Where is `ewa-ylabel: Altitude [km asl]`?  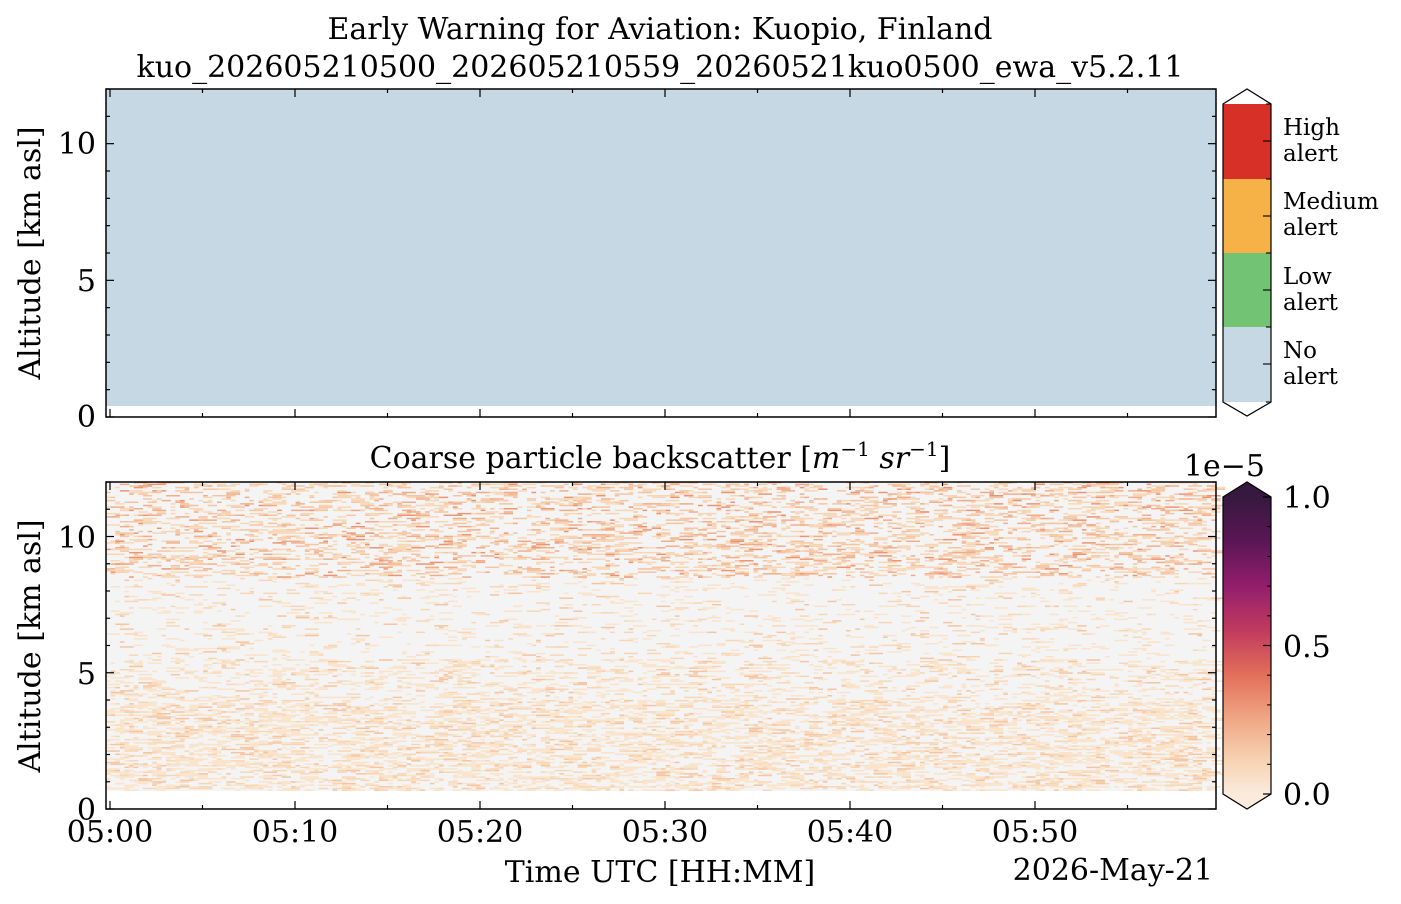
ewa-ylabel: Altitude [km asl] is located at coordinates (30, 253).